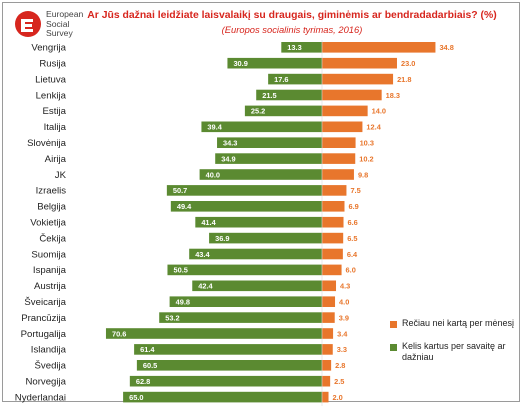 The height and width of the screenshot is (406, 524). Describe the element at coordinates (51, 366) in the screenshot. I see `category-label-20: Švedija` at that location.